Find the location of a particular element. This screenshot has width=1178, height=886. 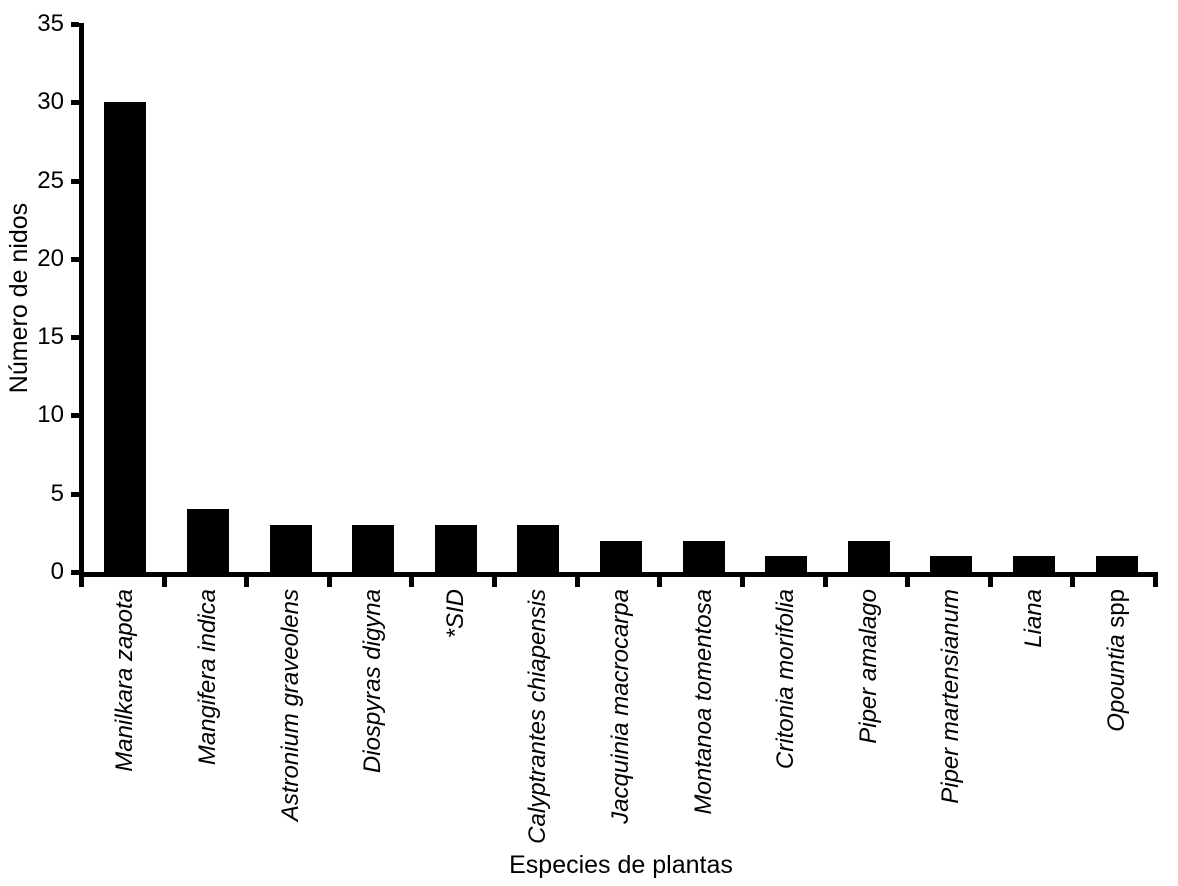

x-axis-title: Especies de plantas is located at coordinates (621, 865).